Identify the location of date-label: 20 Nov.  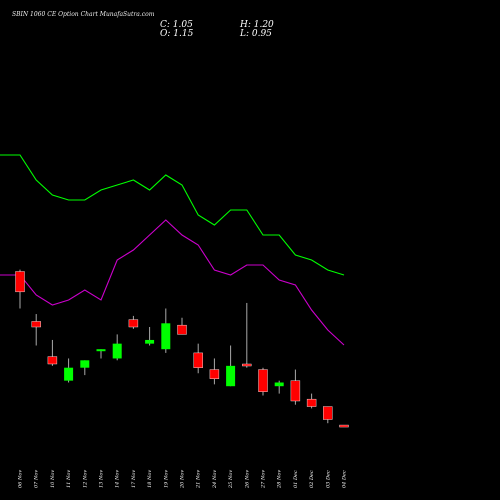
(183, 479).